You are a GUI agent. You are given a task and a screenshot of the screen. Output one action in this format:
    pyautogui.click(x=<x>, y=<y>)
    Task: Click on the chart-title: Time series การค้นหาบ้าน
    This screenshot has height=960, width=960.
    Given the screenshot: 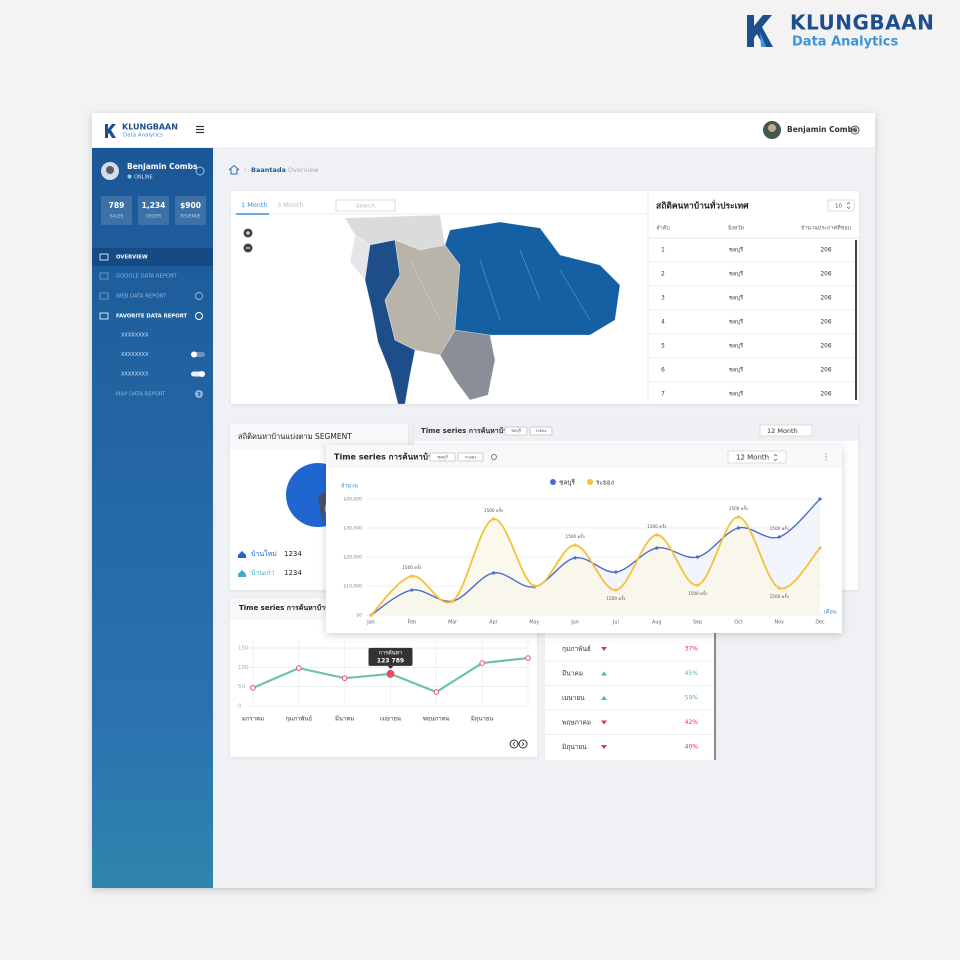 What is the action you would take?
    pyautogui.click(x=284, y=607)
    